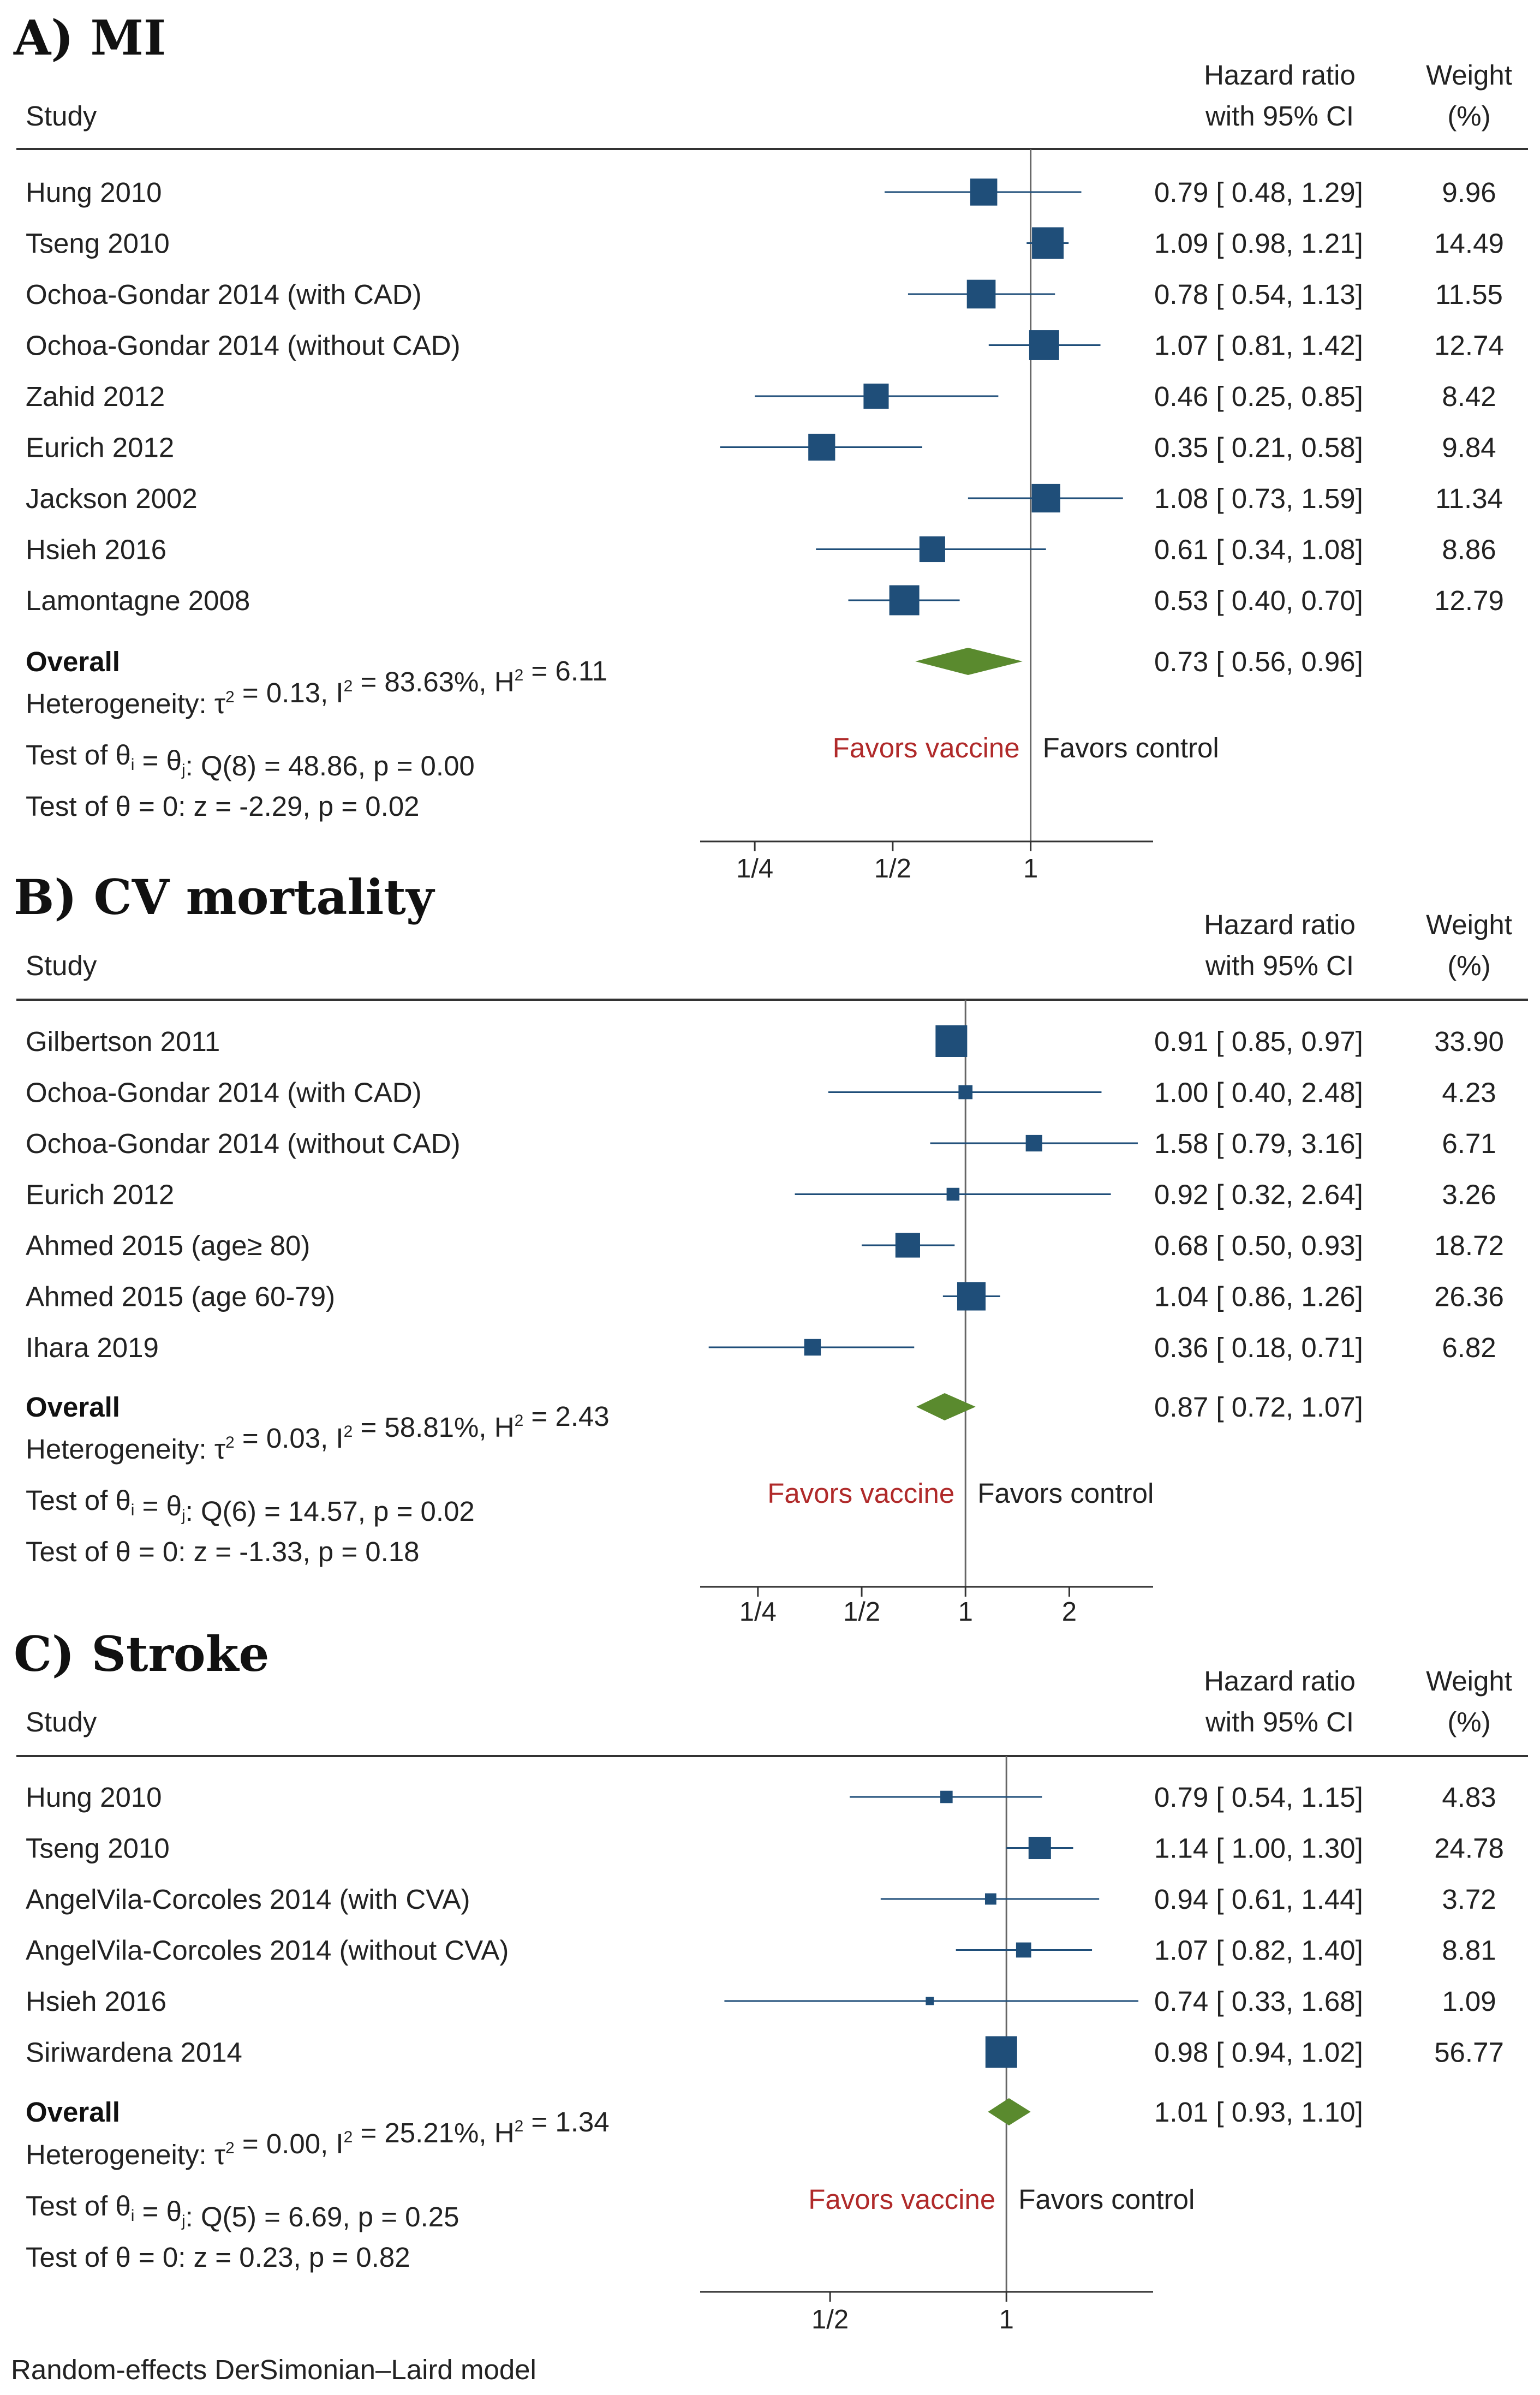 This screenshot has height=2395, width=1540. What do you see at coordinates (1259, 600) in the screenshot?
I see `hr-ci-value: 0.53 [ 0.40, 0.70]` at bounding box center [1259, 600].